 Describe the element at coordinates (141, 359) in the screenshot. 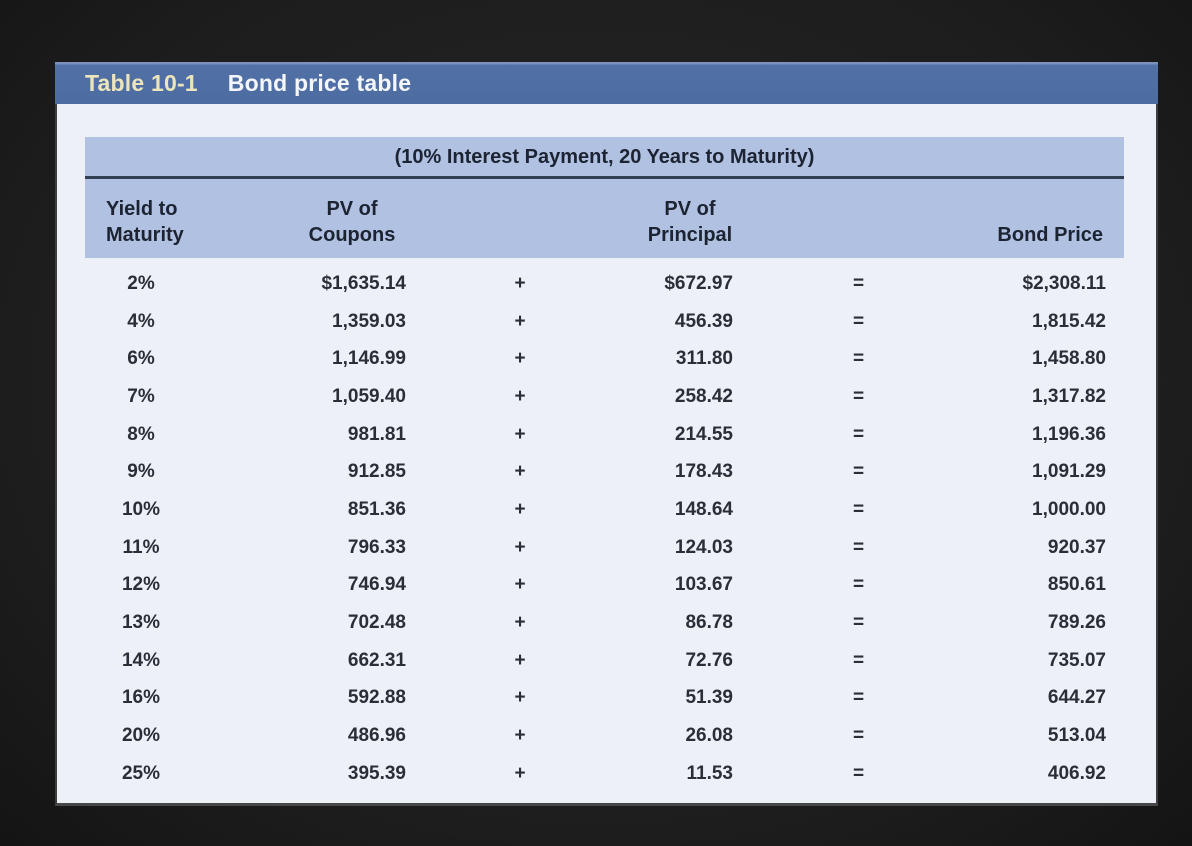

I see `yield-cell: 6%` at that location.